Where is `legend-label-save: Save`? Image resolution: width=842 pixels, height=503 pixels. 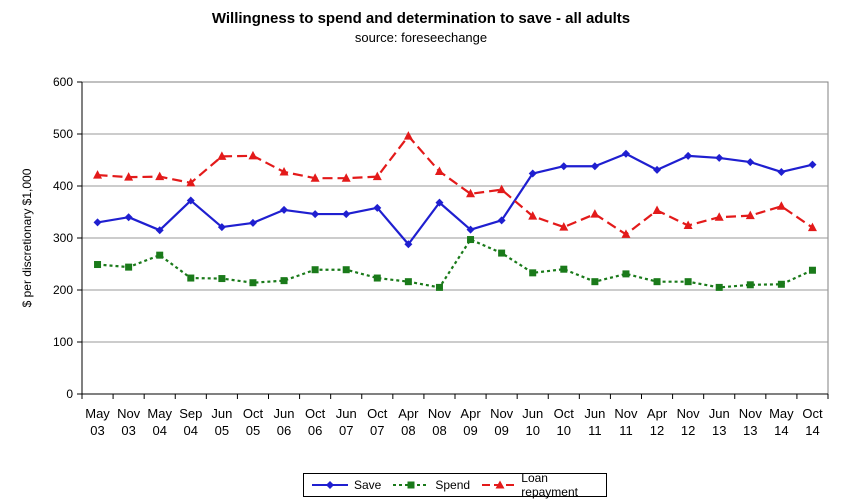 legend-label-save: Save is located at coordinates (368, 485).